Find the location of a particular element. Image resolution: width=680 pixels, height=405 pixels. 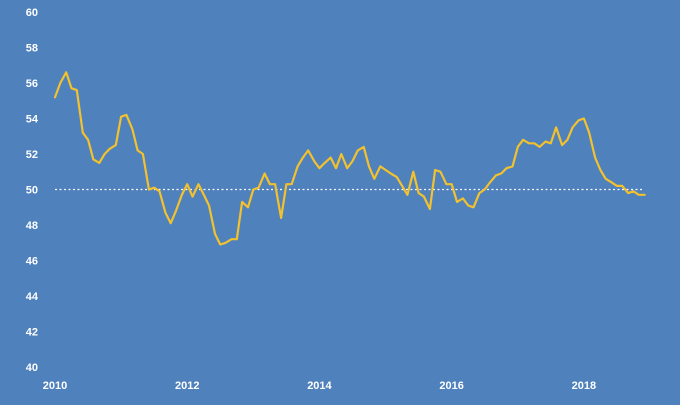

y-tick-label-52: 52 is located at coordinates (32, 155).